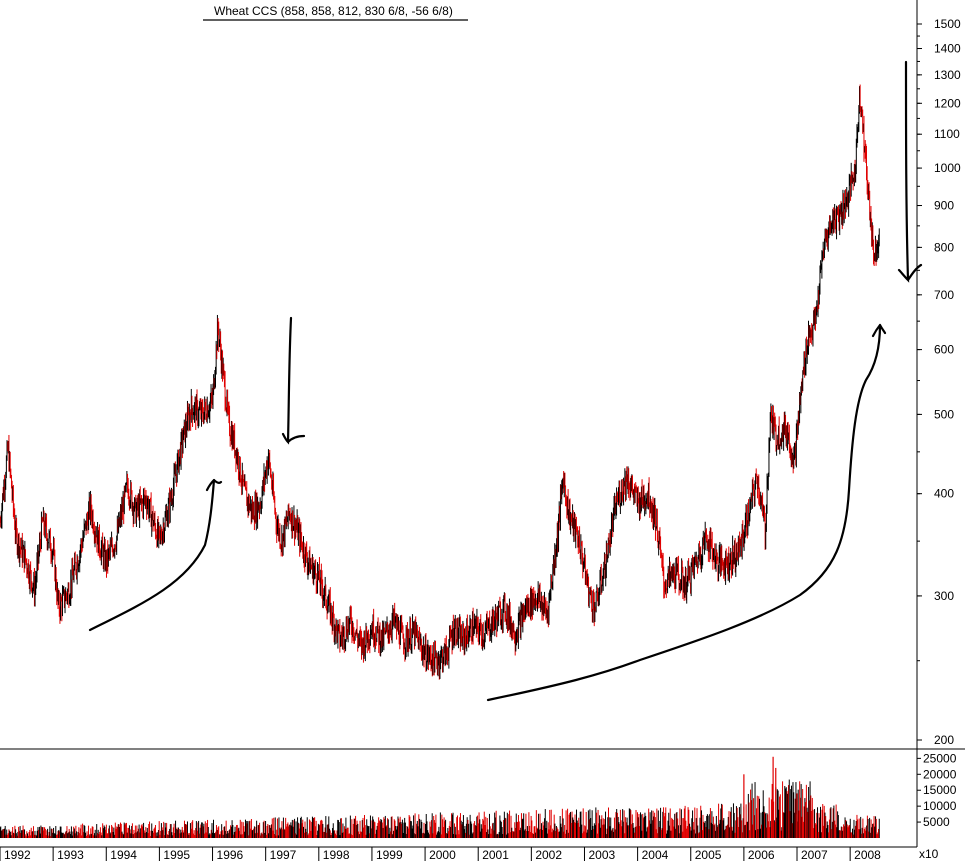 This screenshot has height=866, width=965. What do you see at coordinates (336, 854) in the screenshot?
I see `time-tick-label: 1998` at bounding box center [336, 854].